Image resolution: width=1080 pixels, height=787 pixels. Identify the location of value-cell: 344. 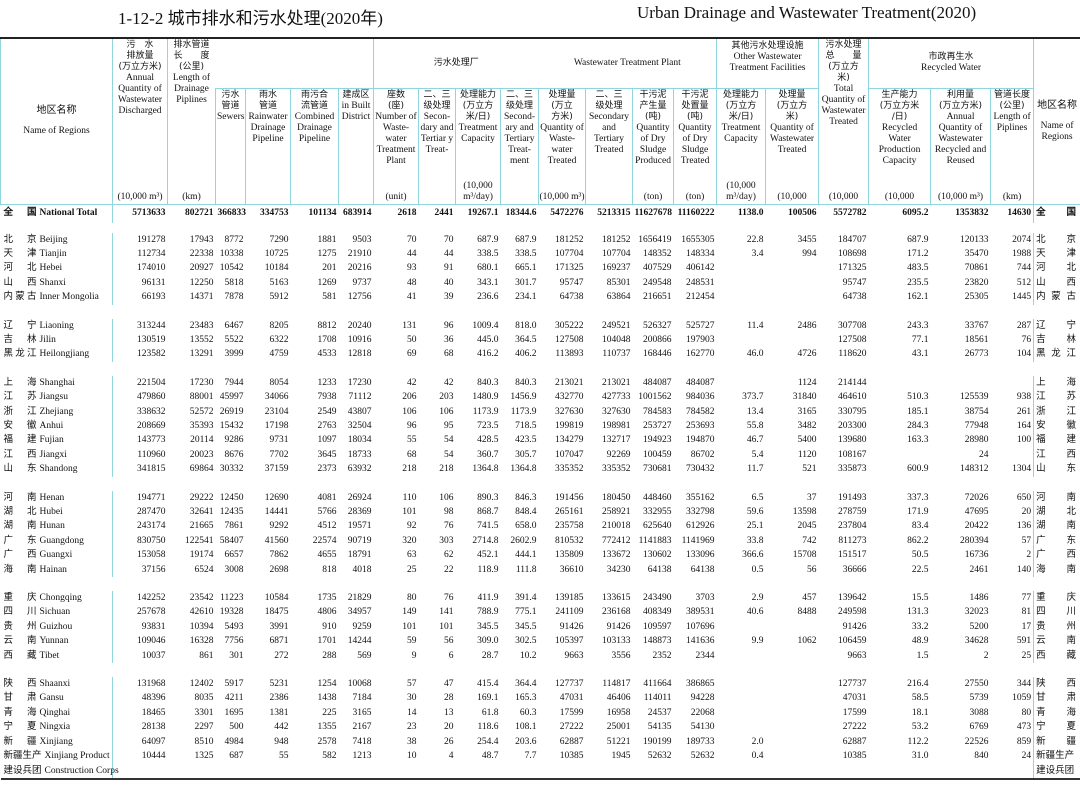
(1024, 684).